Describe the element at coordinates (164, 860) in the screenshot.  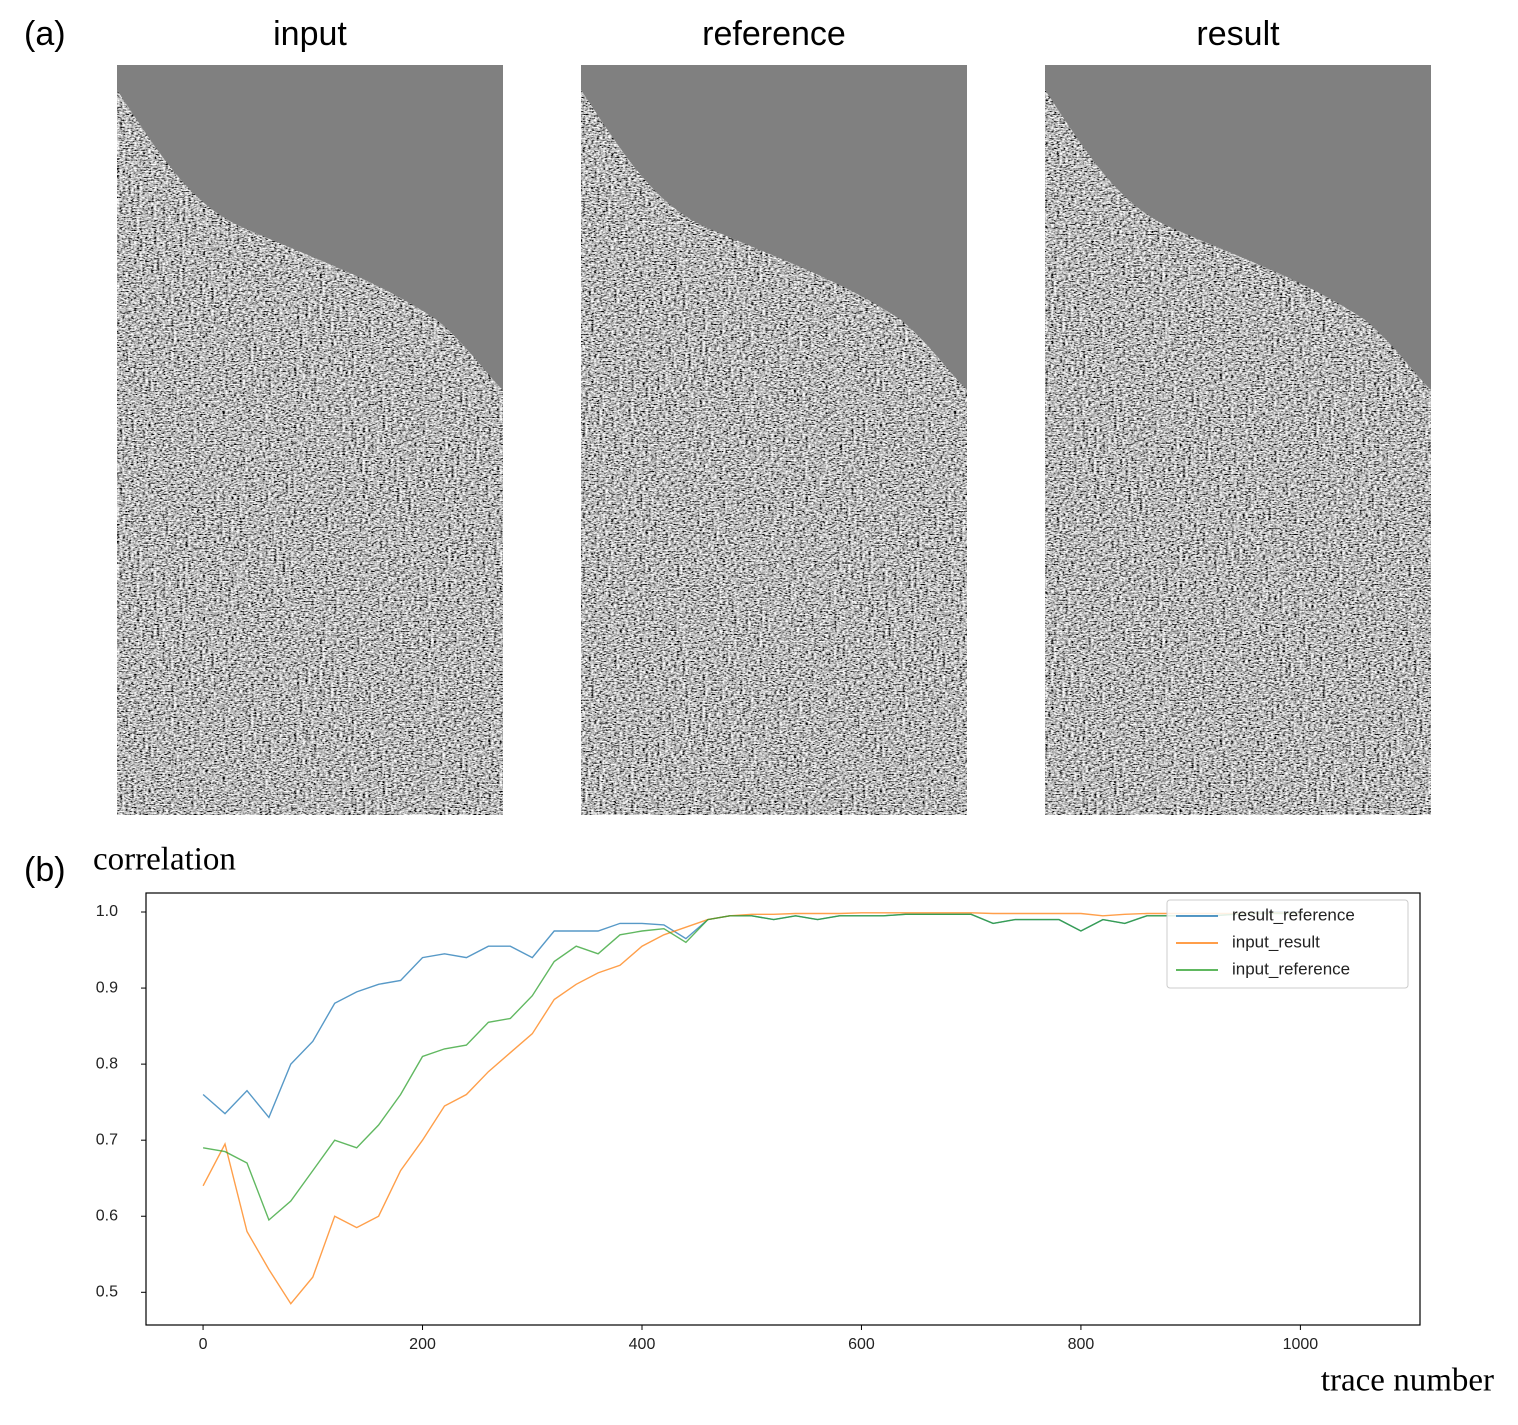
I see `y-axis-label: correlation` at that location.